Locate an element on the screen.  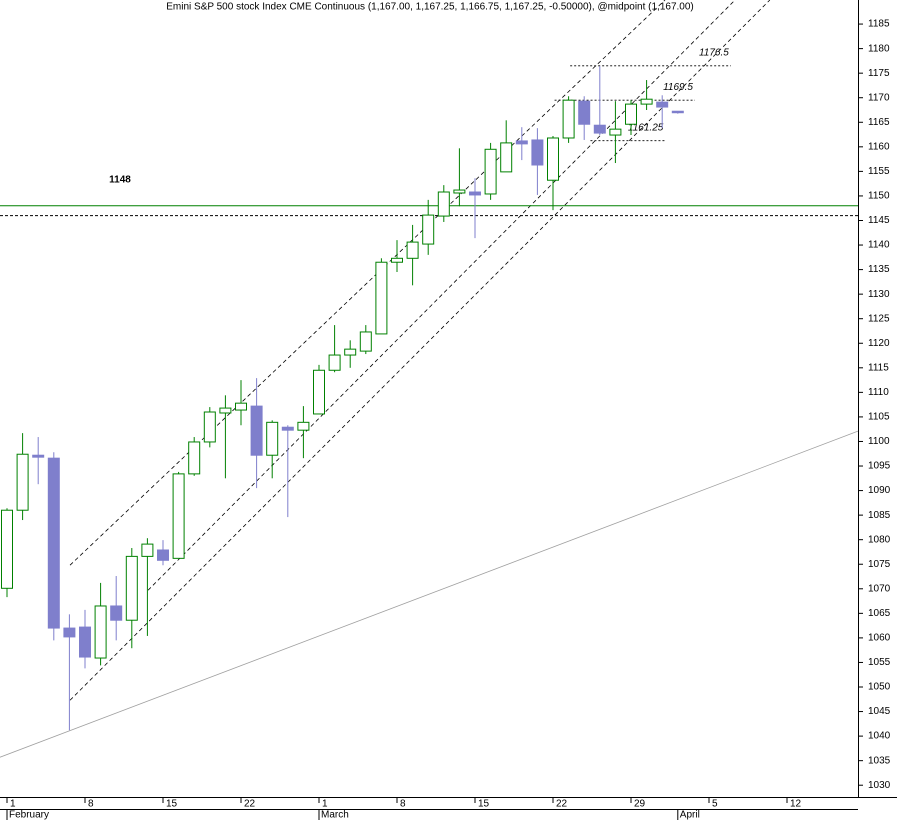
y-tick-label: 1070 is located at coordinates (879, 588).